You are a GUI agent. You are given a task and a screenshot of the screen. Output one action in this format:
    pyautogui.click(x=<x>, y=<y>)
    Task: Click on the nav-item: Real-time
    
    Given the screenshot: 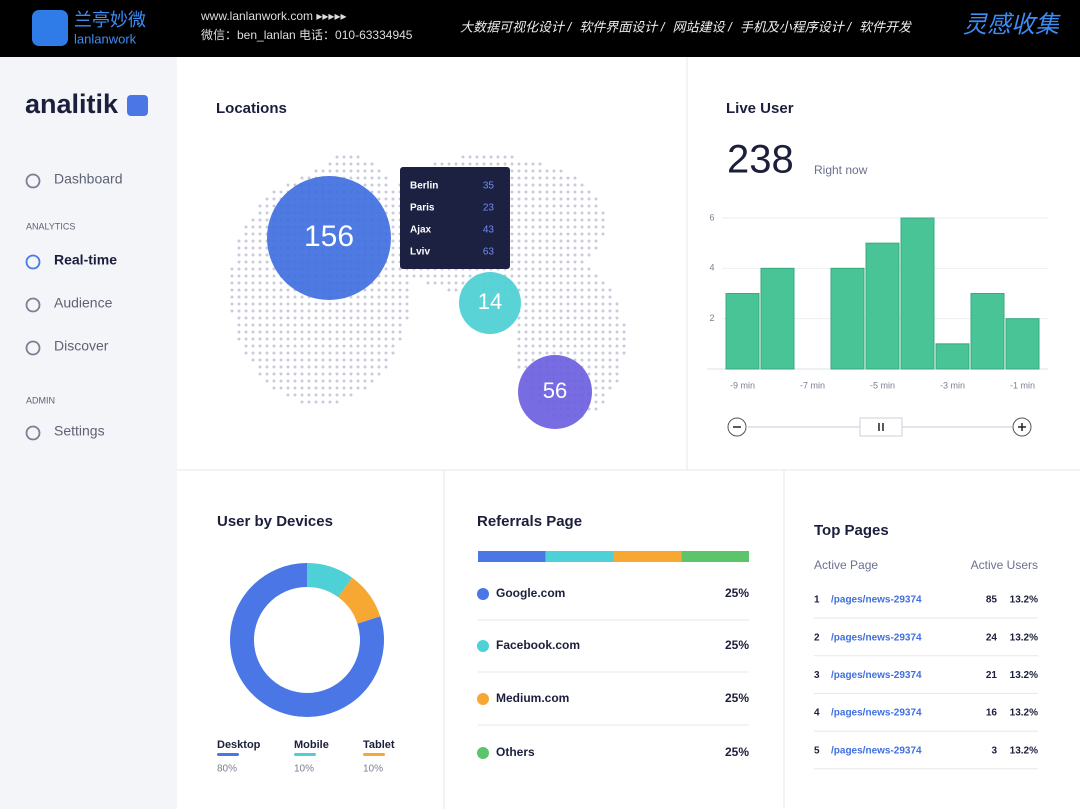 What is the action you would take?
    pyautogui.click(x=85, y=260)
    